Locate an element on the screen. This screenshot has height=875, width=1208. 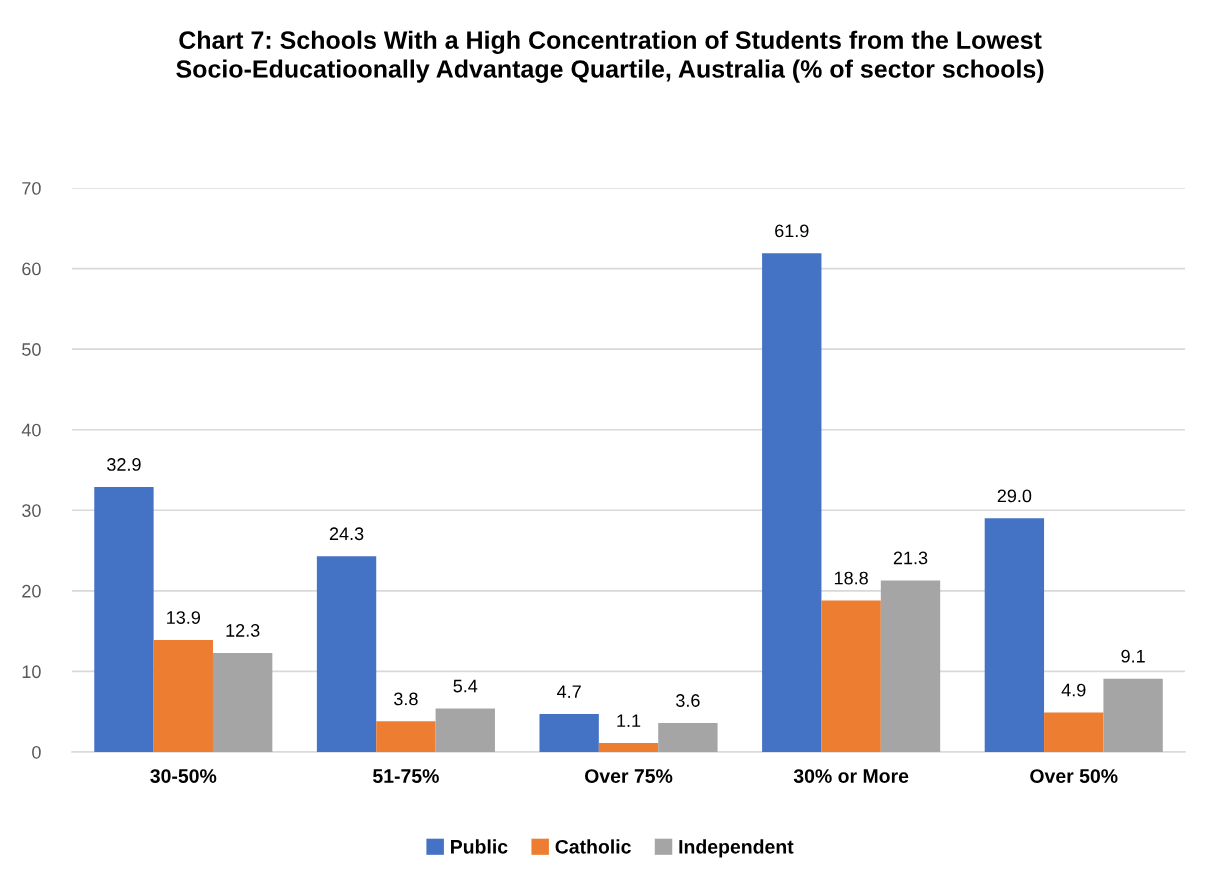
data-label: 18.8 is located at coordinates (851, 578).